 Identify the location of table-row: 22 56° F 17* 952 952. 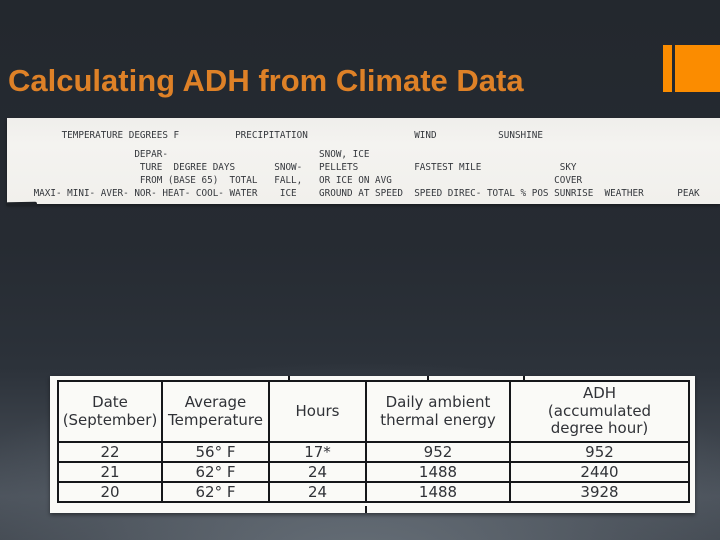
(373, 452).